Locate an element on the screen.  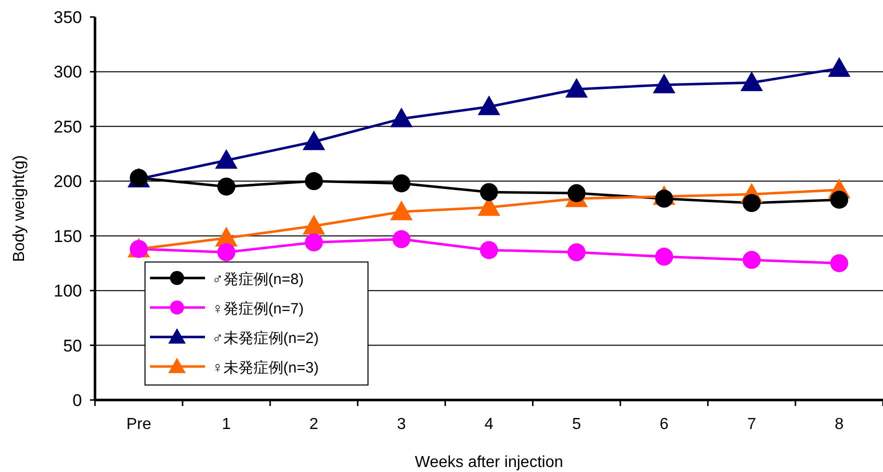
x-axis-title: Weeks after injection is located at coordinates (489, 462).